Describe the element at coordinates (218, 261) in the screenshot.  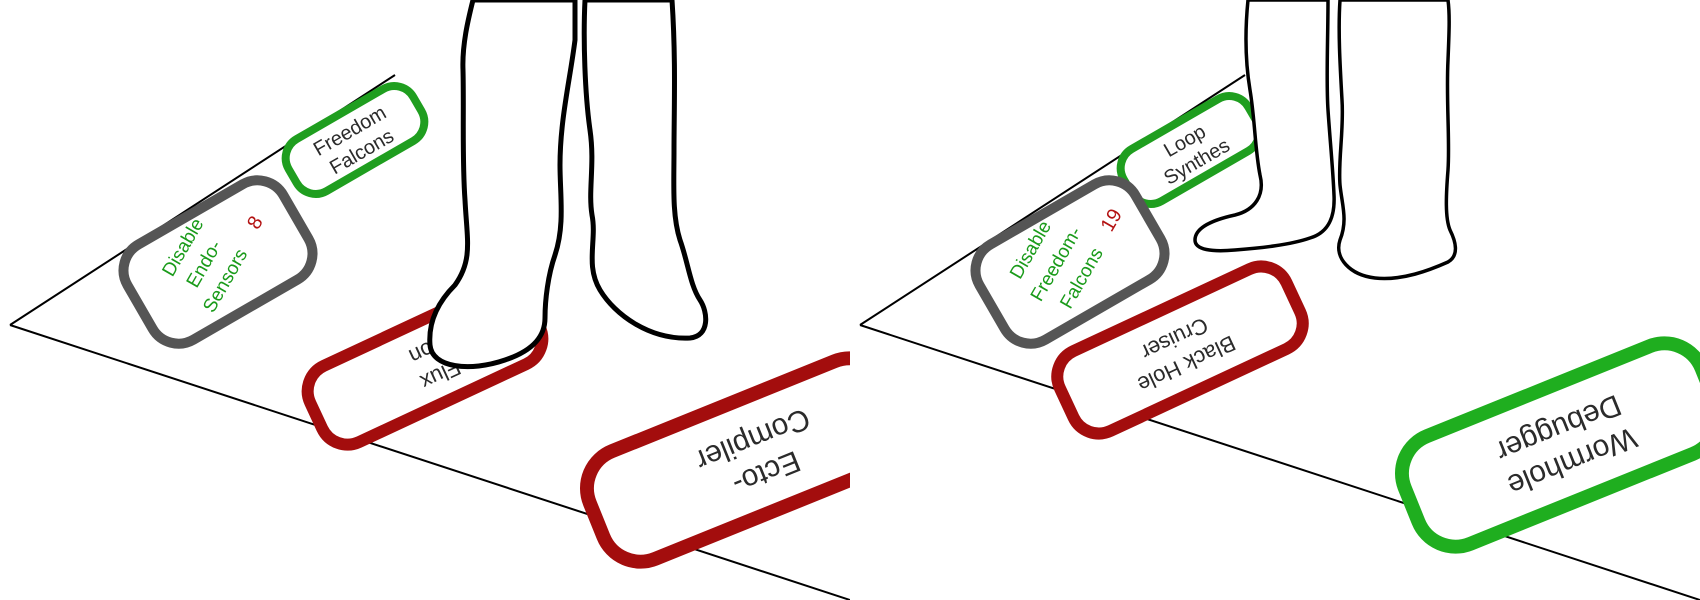
I see `disable-button: Disable Endo- Sensors 8` at that location.